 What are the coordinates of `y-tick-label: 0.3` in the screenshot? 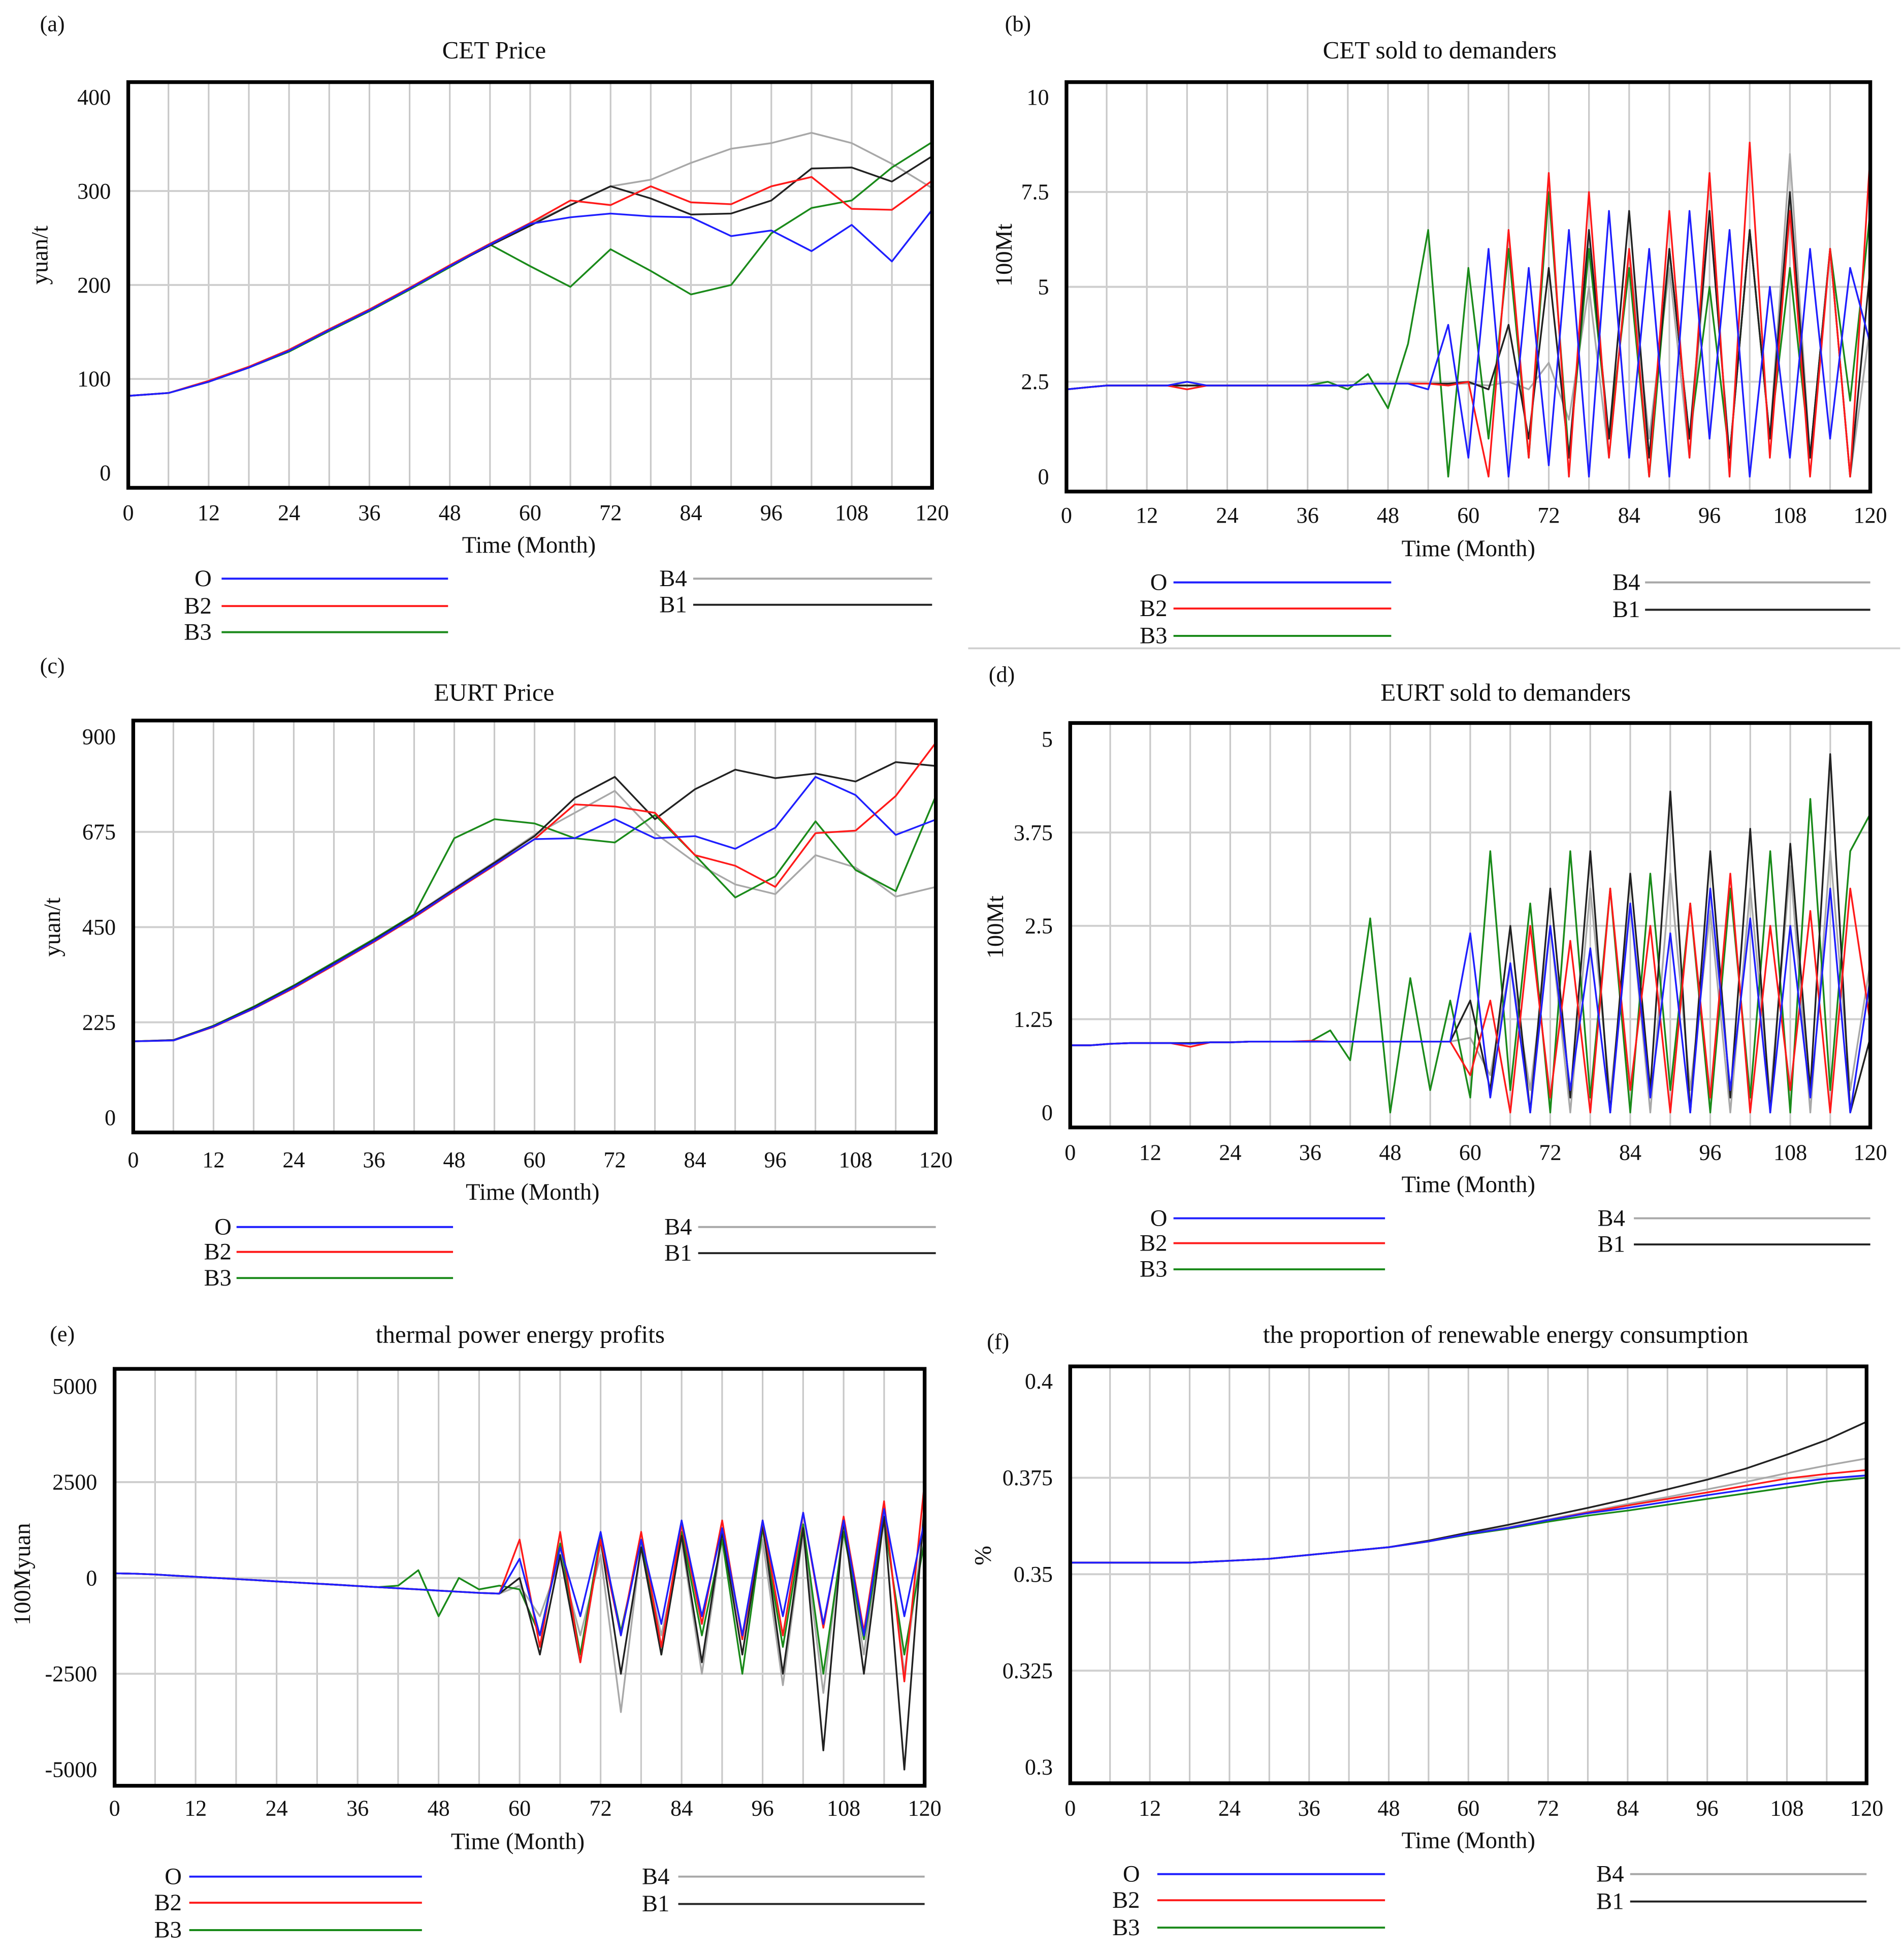 It's located at (1039, 1767).